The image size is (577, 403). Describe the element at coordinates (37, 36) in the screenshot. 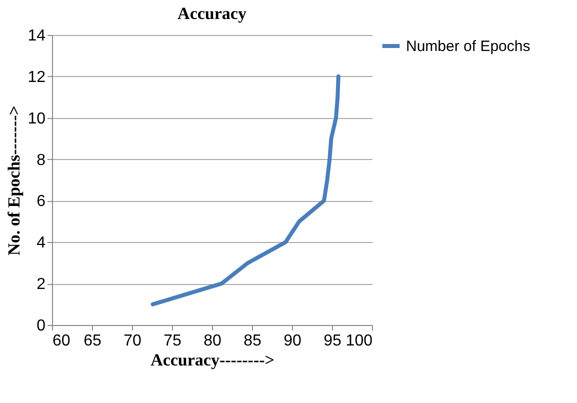

I see `y-tick-label: 14` at that location.